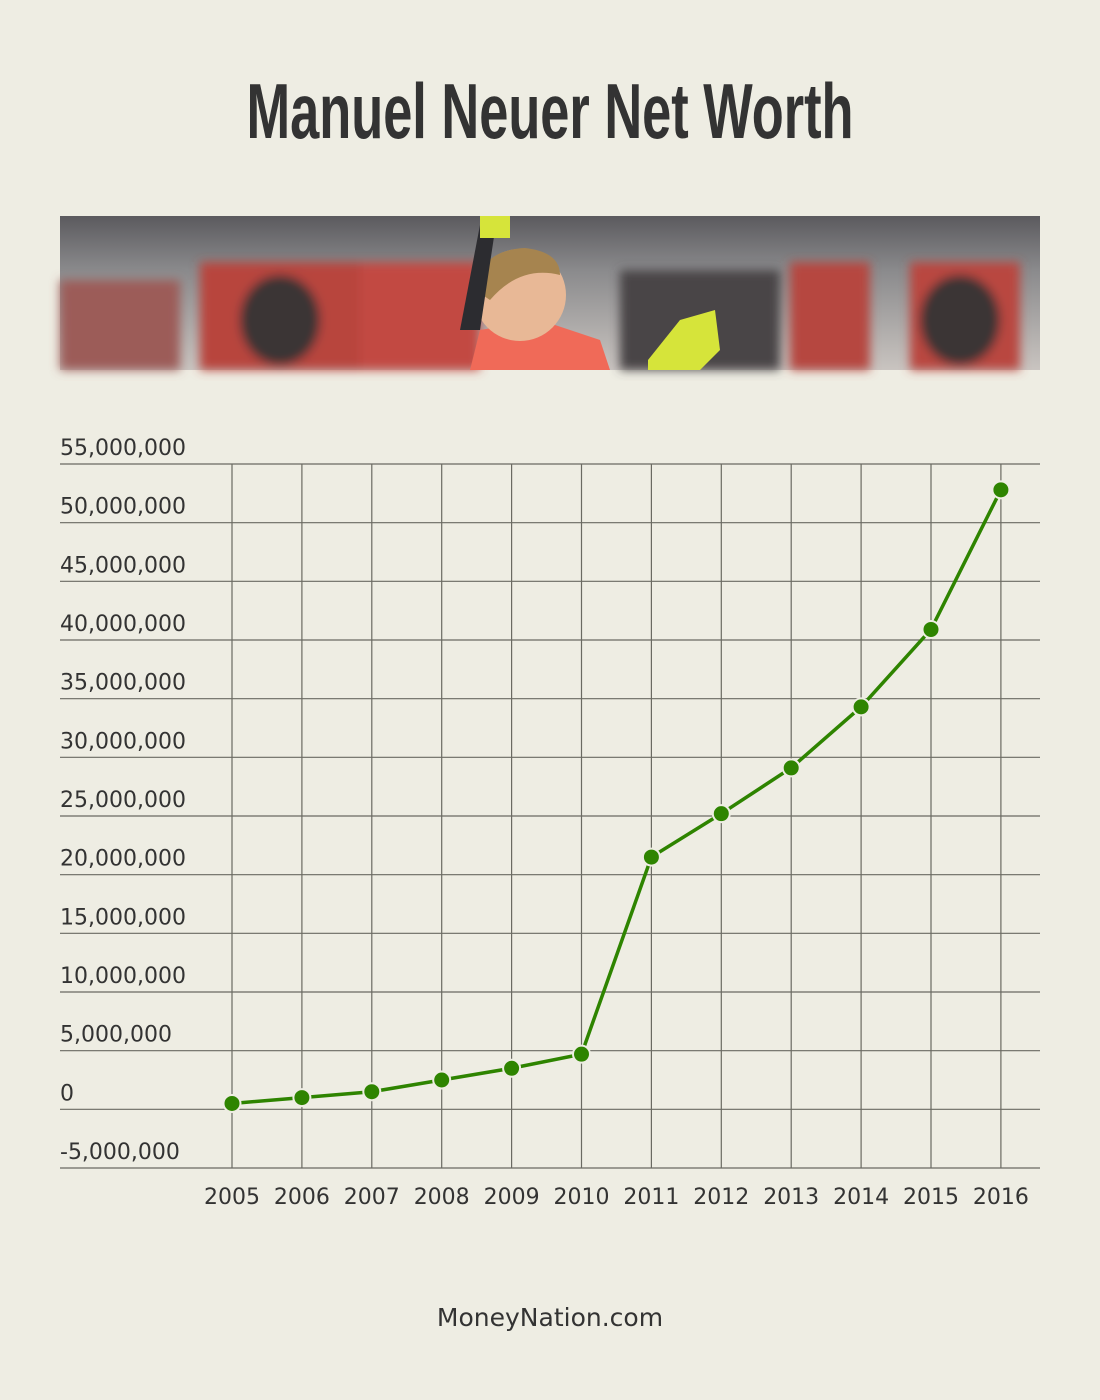 The height and width of the screenshot is (1400, 1100). I want to click on y-tick-label: 10,000,000, so click(123, 976).